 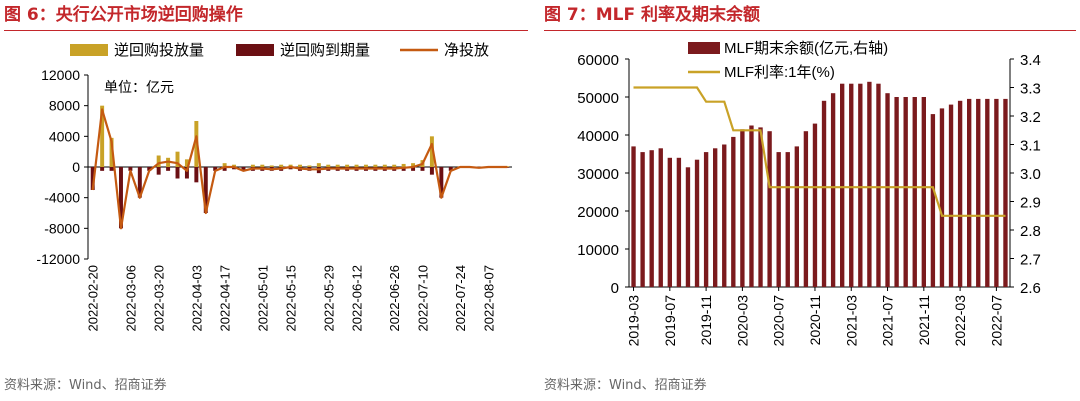 I want to click on mlf-rate-line, so click(x=819, y=151).